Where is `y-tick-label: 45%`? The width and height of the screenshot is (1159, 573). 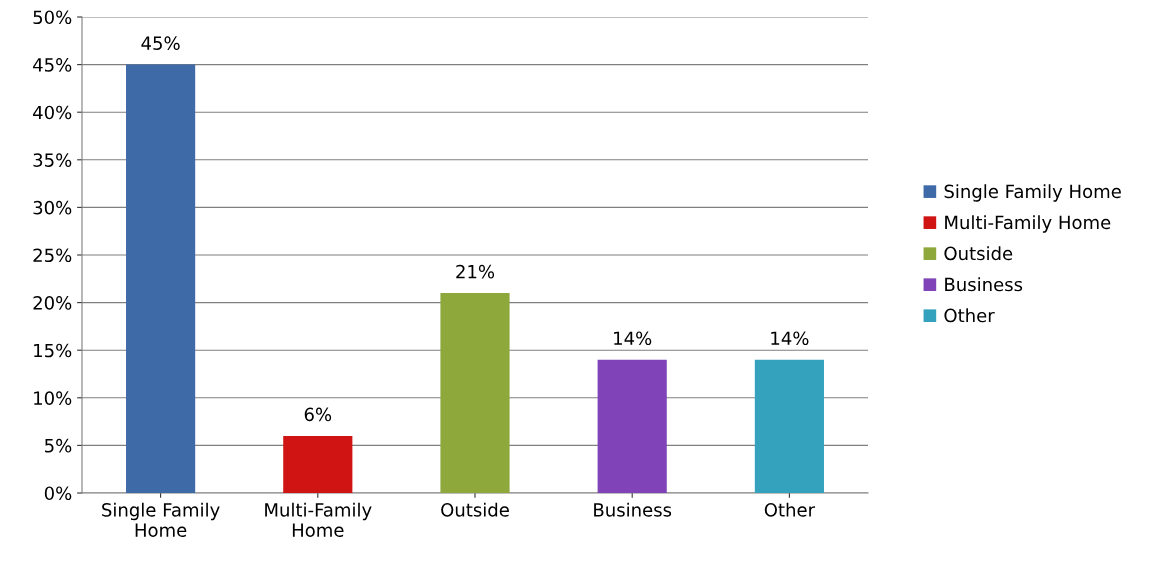 y-tick-label: 45% is located at coordinates (52, 65).